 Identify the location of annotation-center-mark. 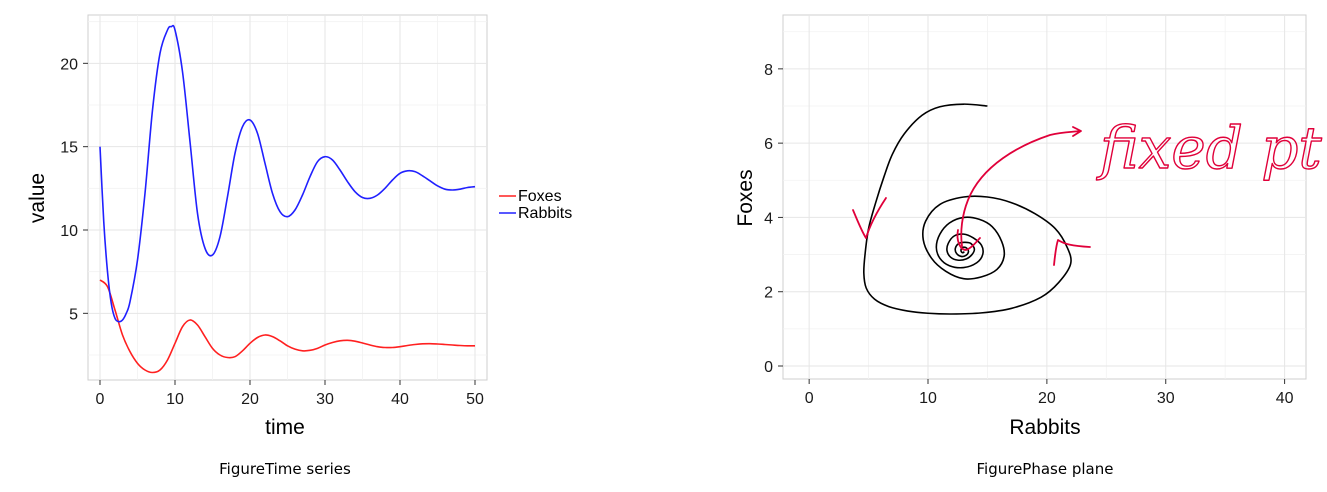
(968, 240).